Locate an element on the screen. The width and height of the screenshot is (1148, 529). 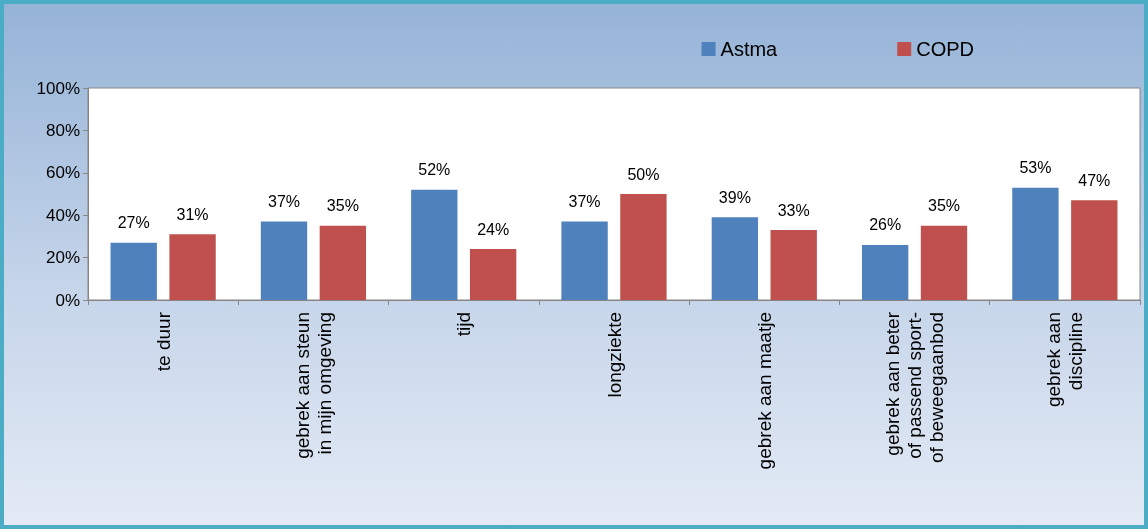
x-tick-label: tijd is located at coordinates (464, 324).